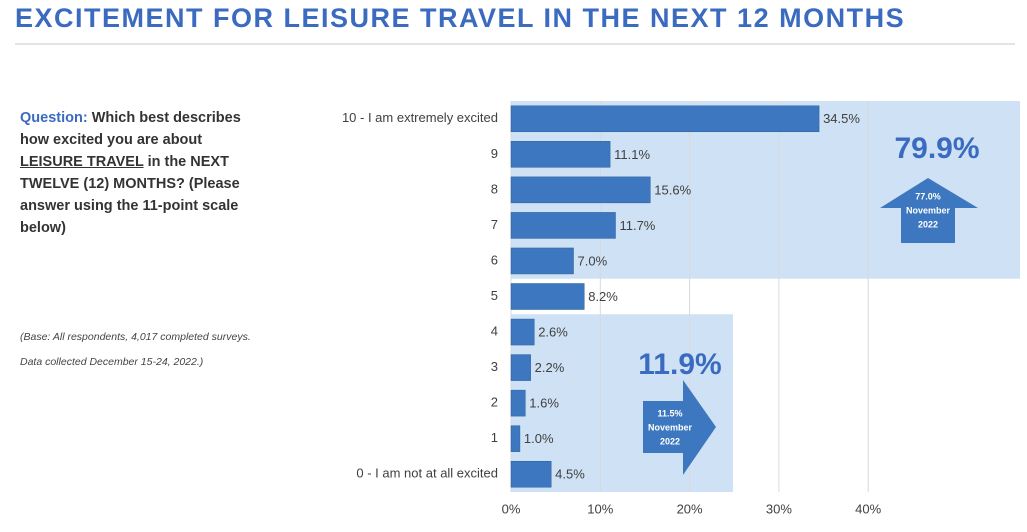  What do you see at coordinates (672, 189) in the screenshot?
I see `value-label: 15.6%` at bounding box center [672, 189].